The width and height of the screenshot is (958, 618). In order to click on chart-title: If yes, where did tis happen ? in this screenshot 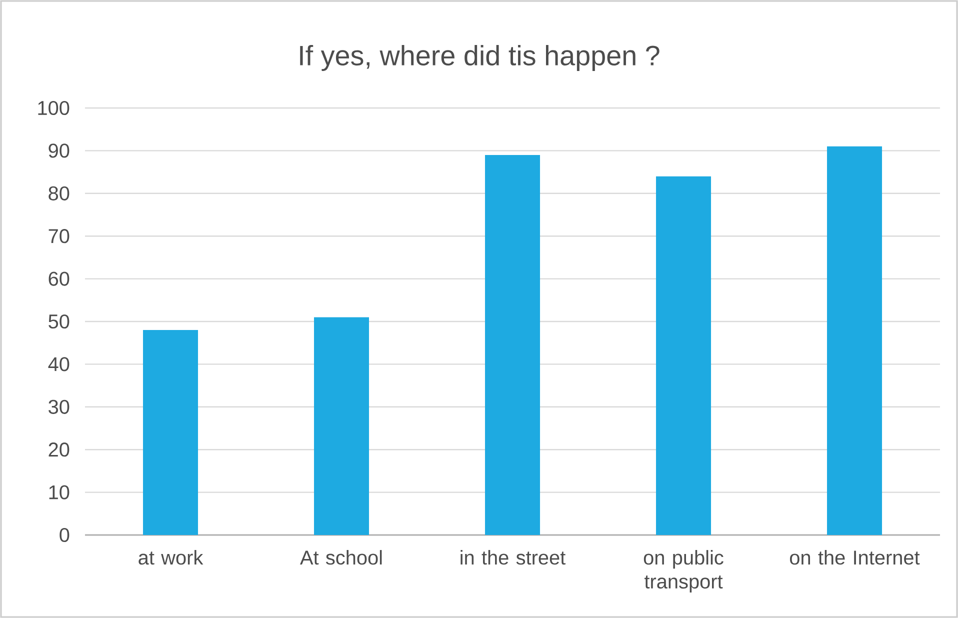, I will do `click(480, 57)`.